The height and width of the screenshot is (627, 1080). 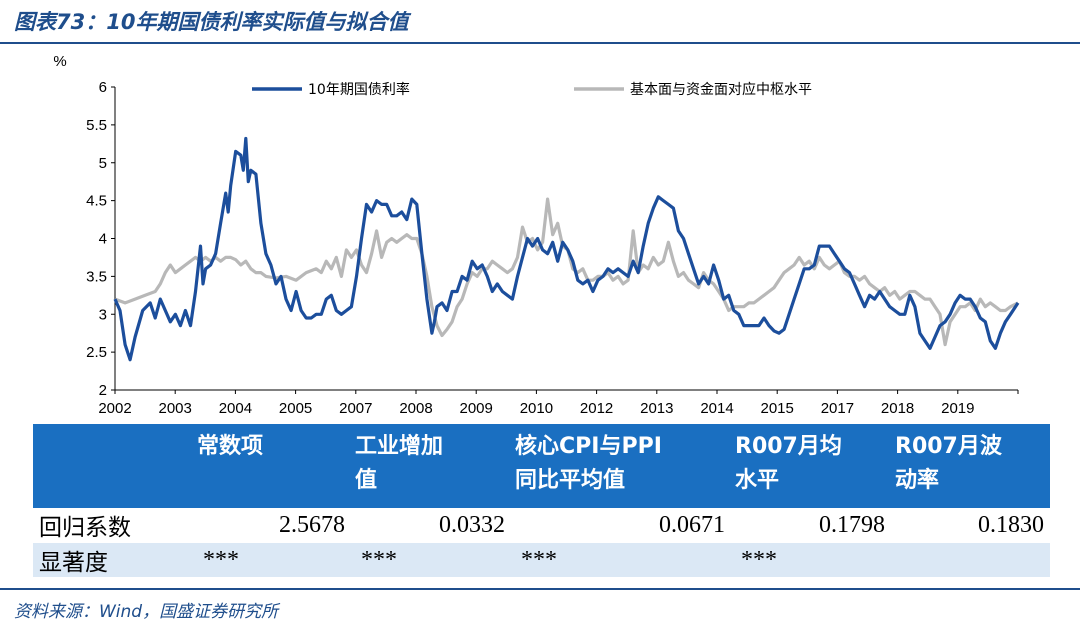 What do you see at coordinates (272, 525) in the screenshot?
I see `table-cell: 2.5678` at bounding box center [272, 525].